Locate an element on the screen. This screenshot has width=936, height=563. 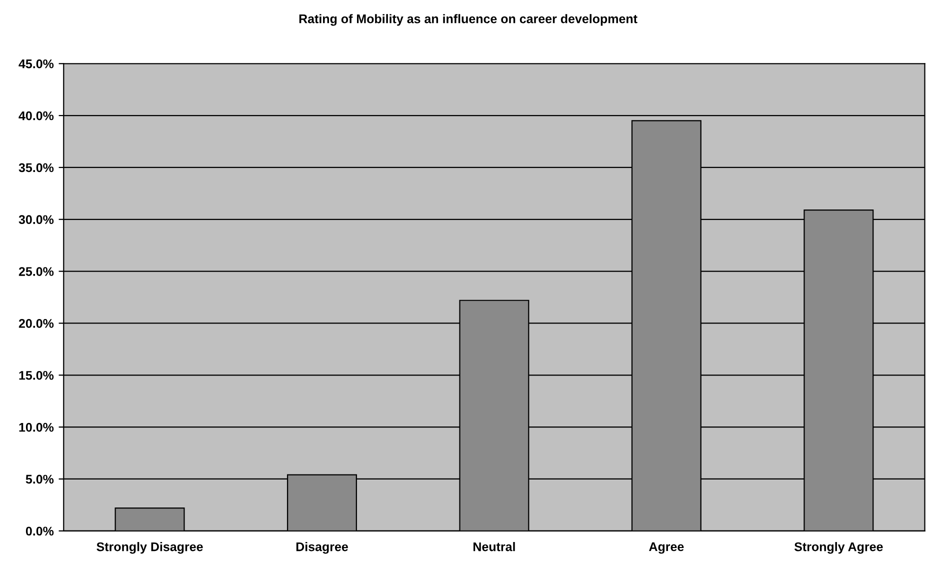
y-tick-label: 20.0% is located at coordinates (36, 323).